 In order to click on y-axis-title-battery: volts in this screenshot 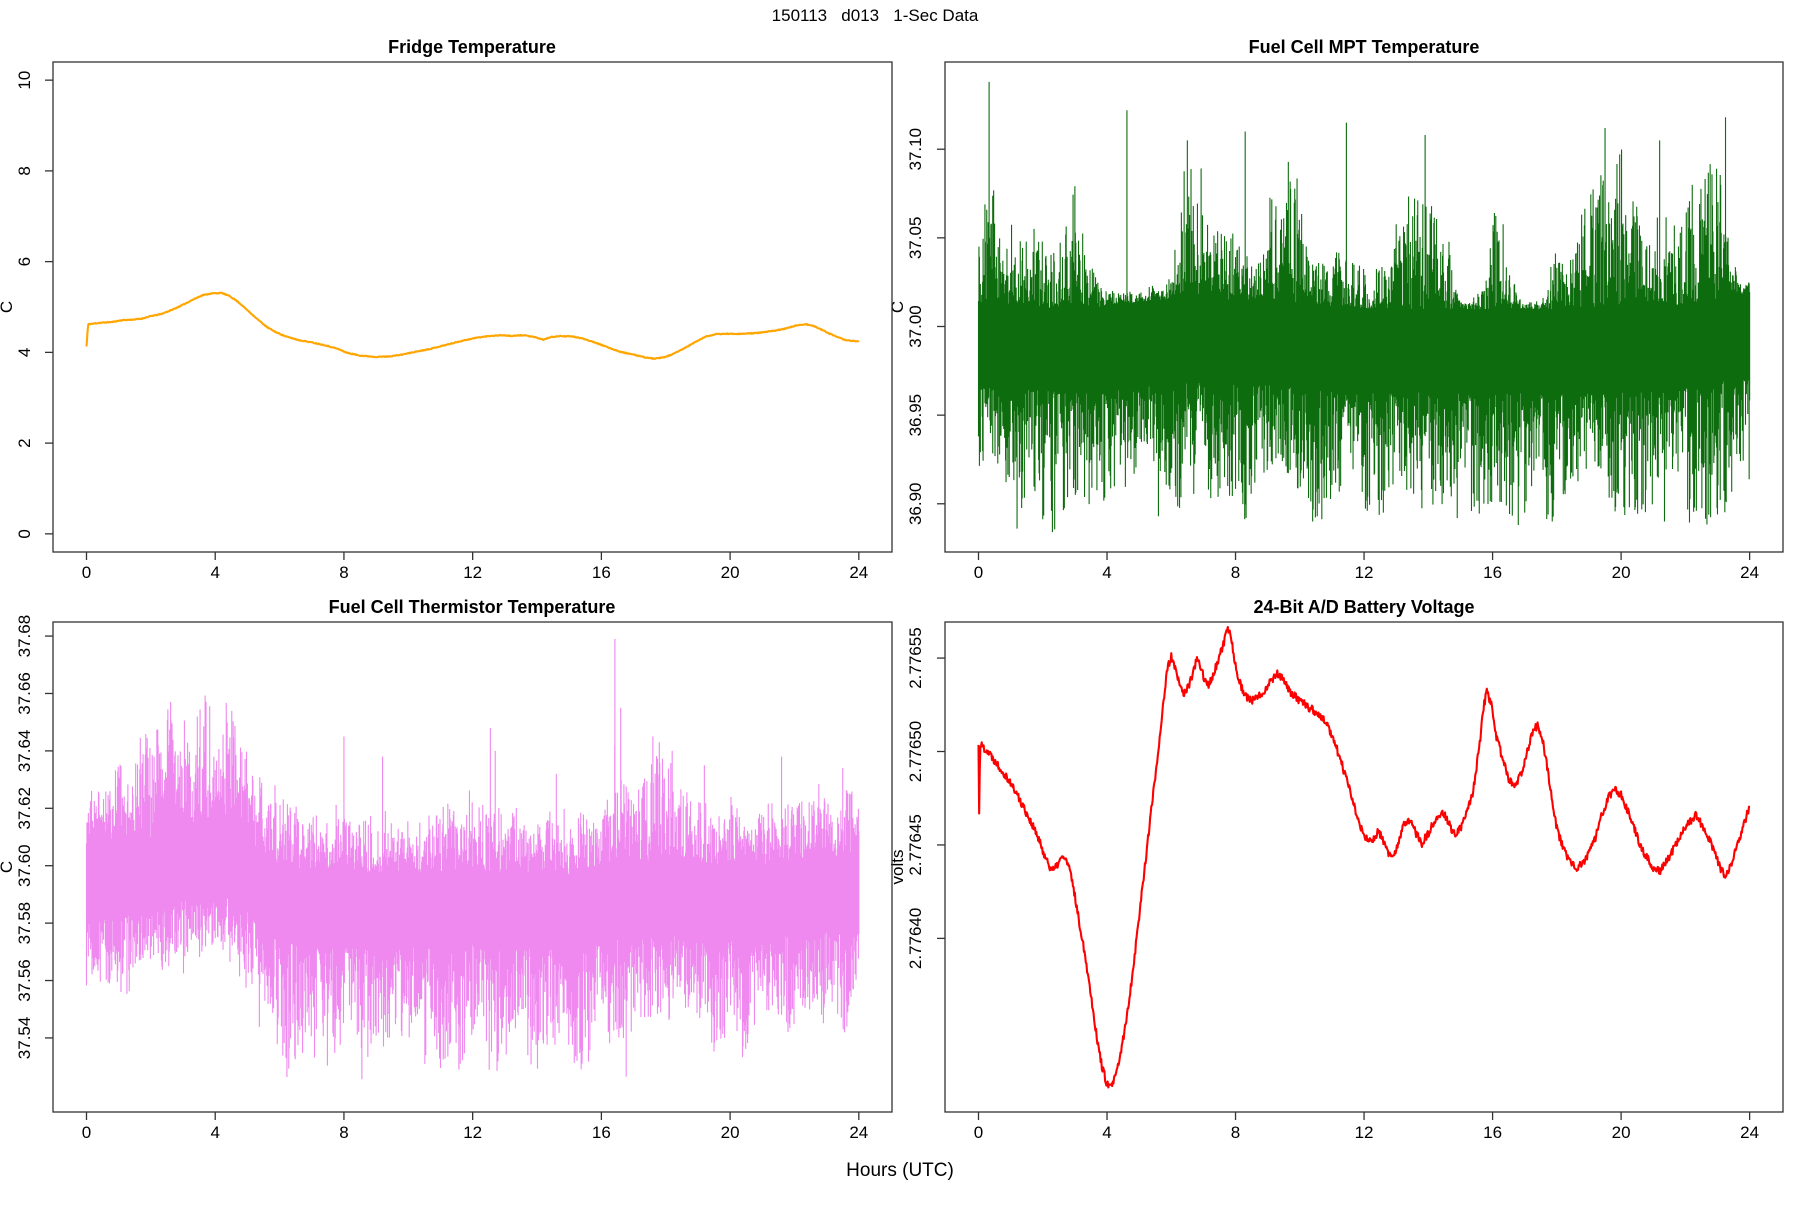, I will do `click(897, 867)`.